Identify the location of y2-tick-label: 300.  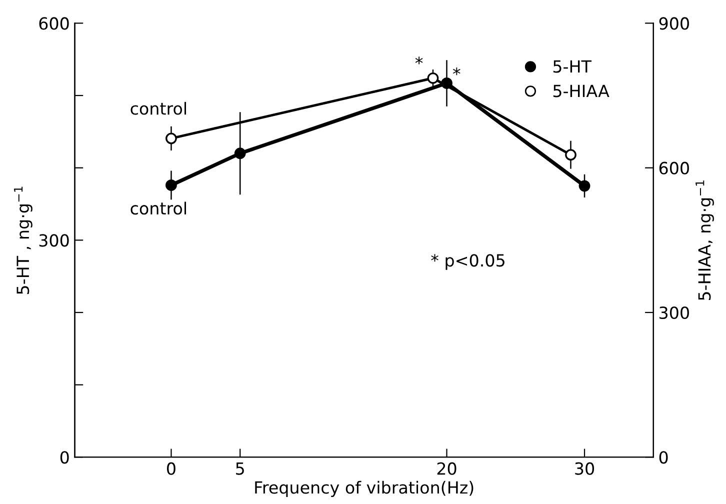
(674, 313).